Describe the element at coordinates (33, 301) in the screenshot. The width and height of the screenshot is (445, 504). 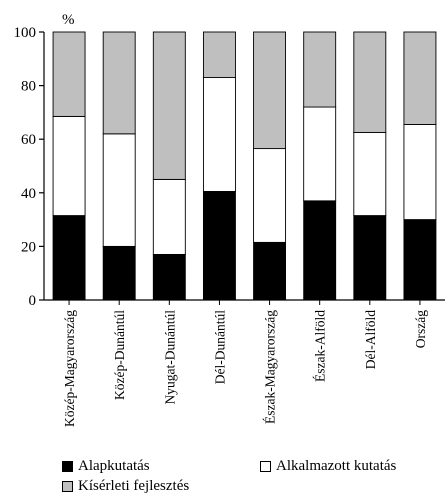
I see `y-tick-label: 0` at that location.